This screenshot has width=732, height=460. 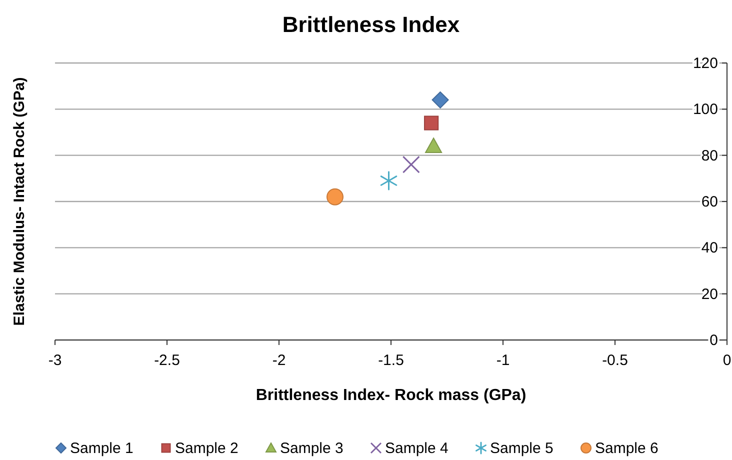 What do you see at coordinates (371, 24) in the screenshot?
I see `chart-title: Brittleness Index` at bounding box center [371, 24].